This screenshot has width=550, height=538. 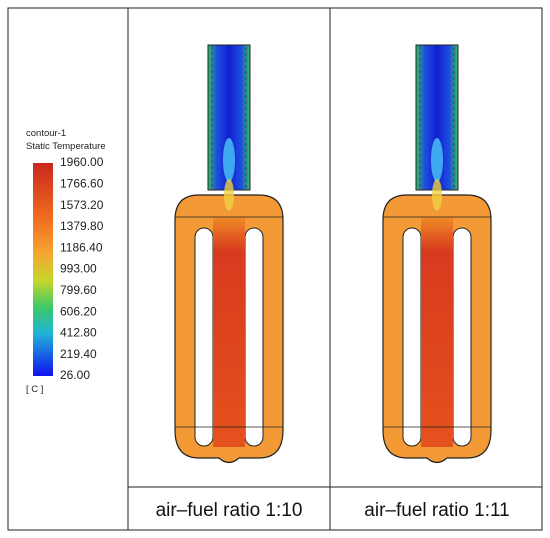 I want to click on caption: air–fuel ratio 1:11, so click(x=436, y=510).